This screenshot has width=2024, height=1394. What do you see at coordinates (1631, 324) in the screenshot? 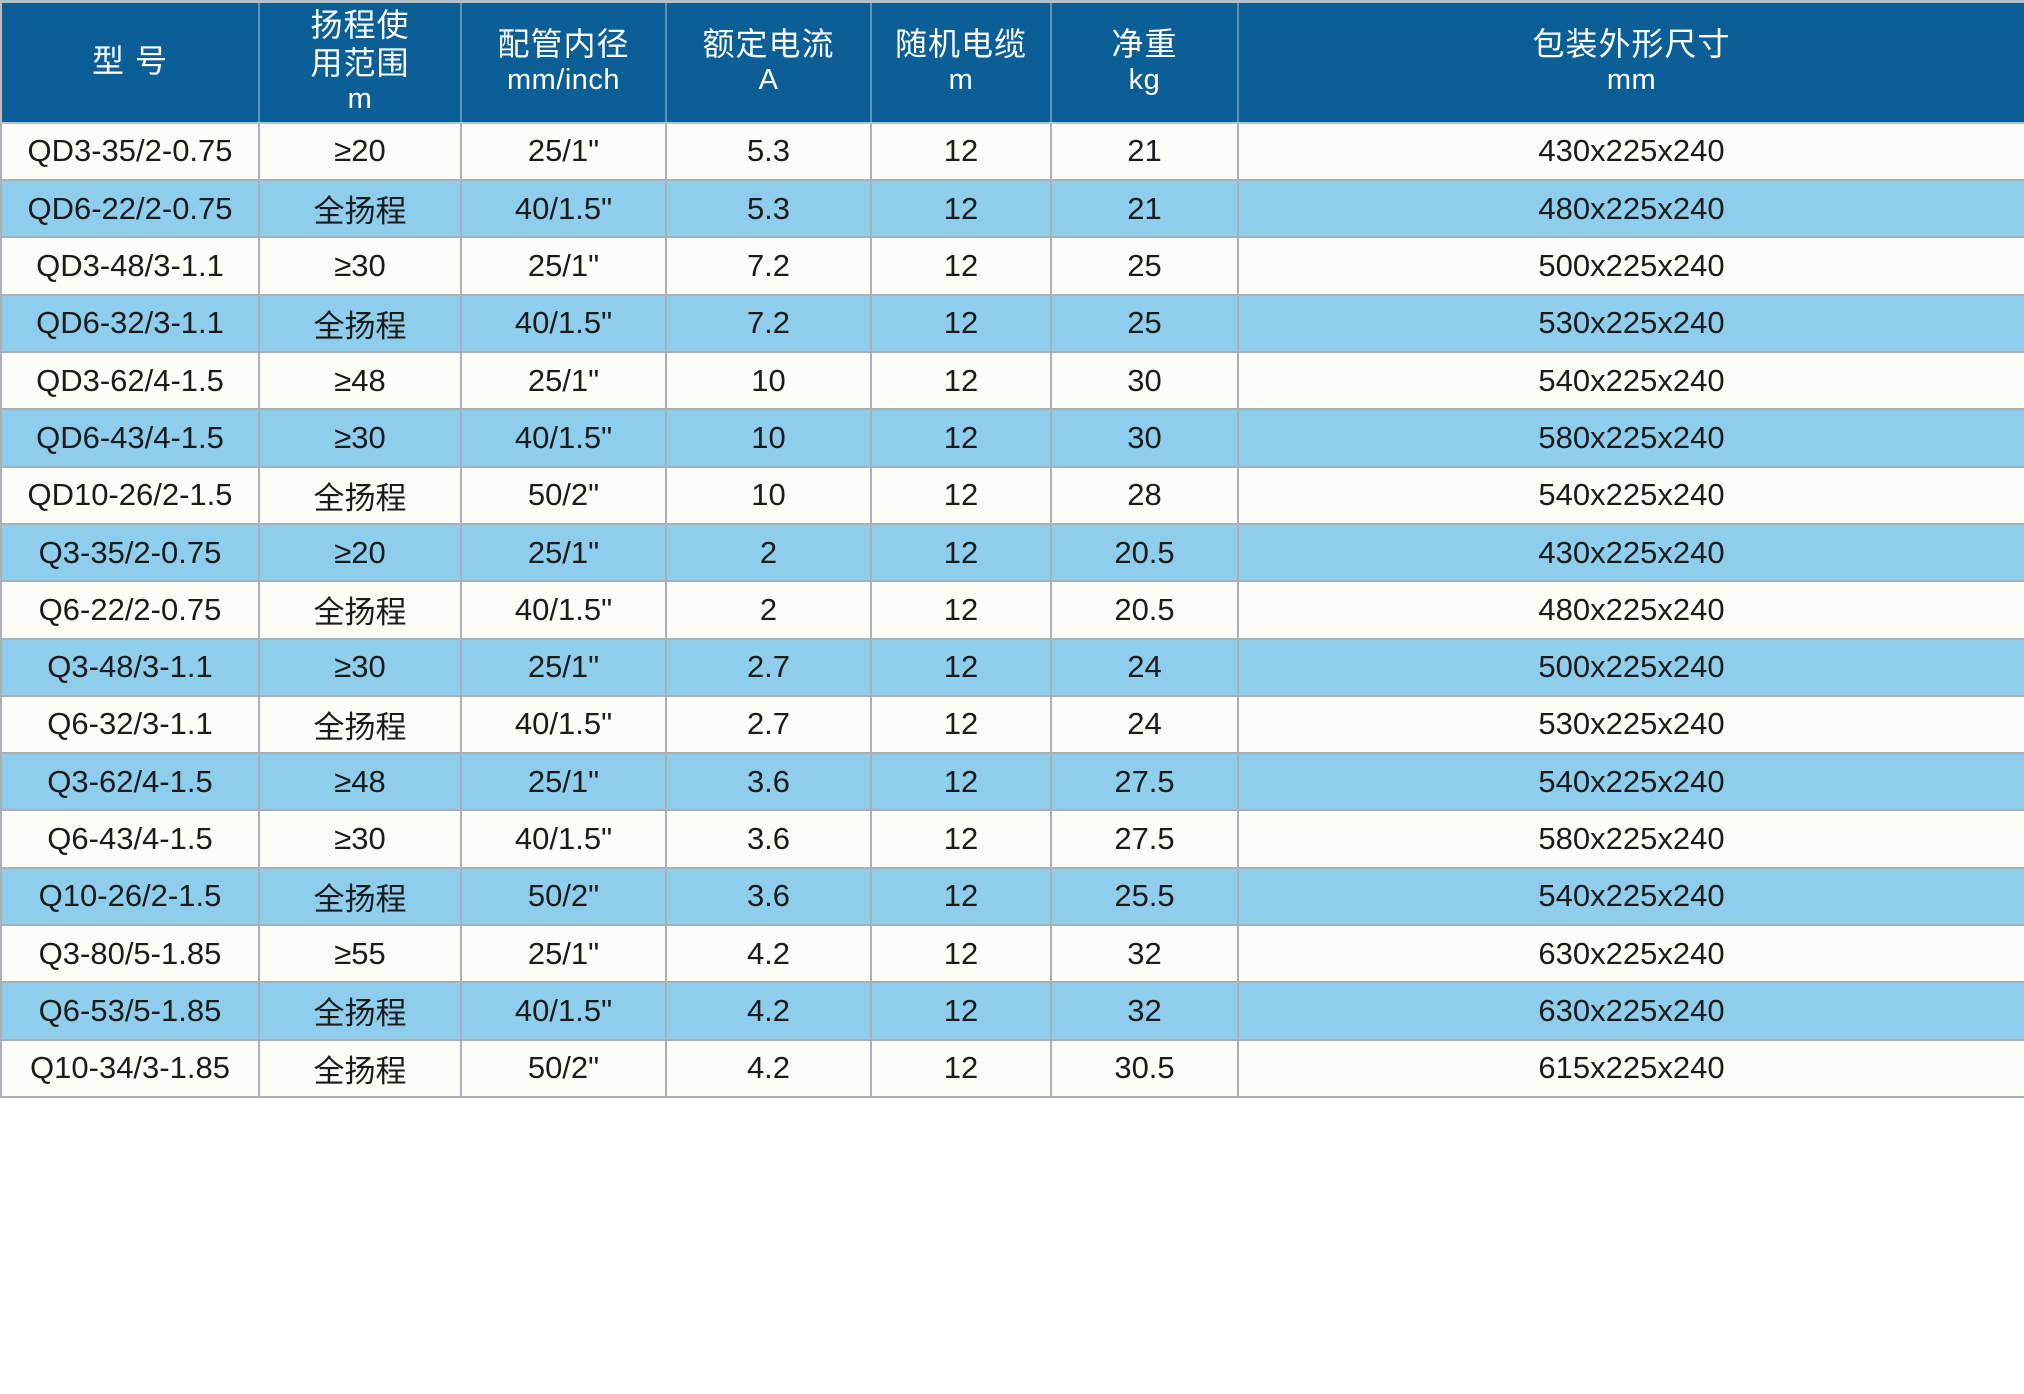
I see `cell-package-dimensions: 530x225x240` at bounding box center [1631, 324].